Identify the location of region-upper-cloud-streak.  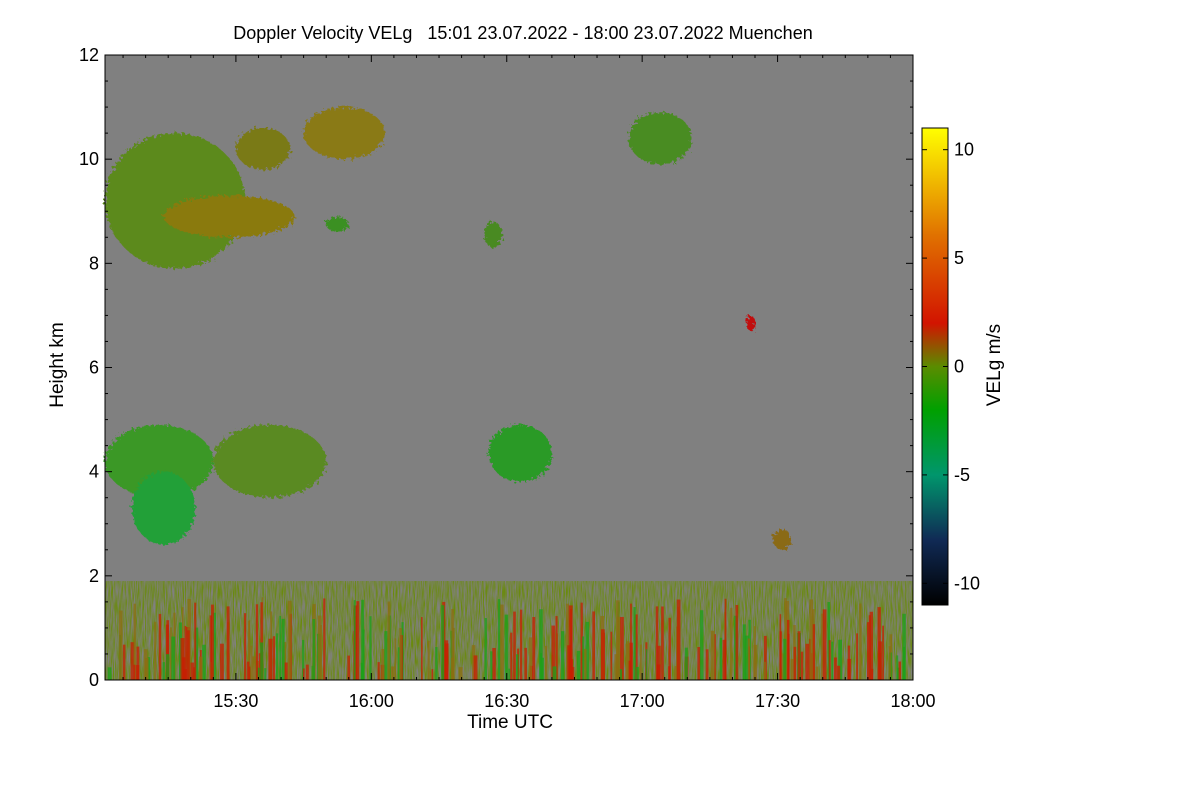
(263, 148).